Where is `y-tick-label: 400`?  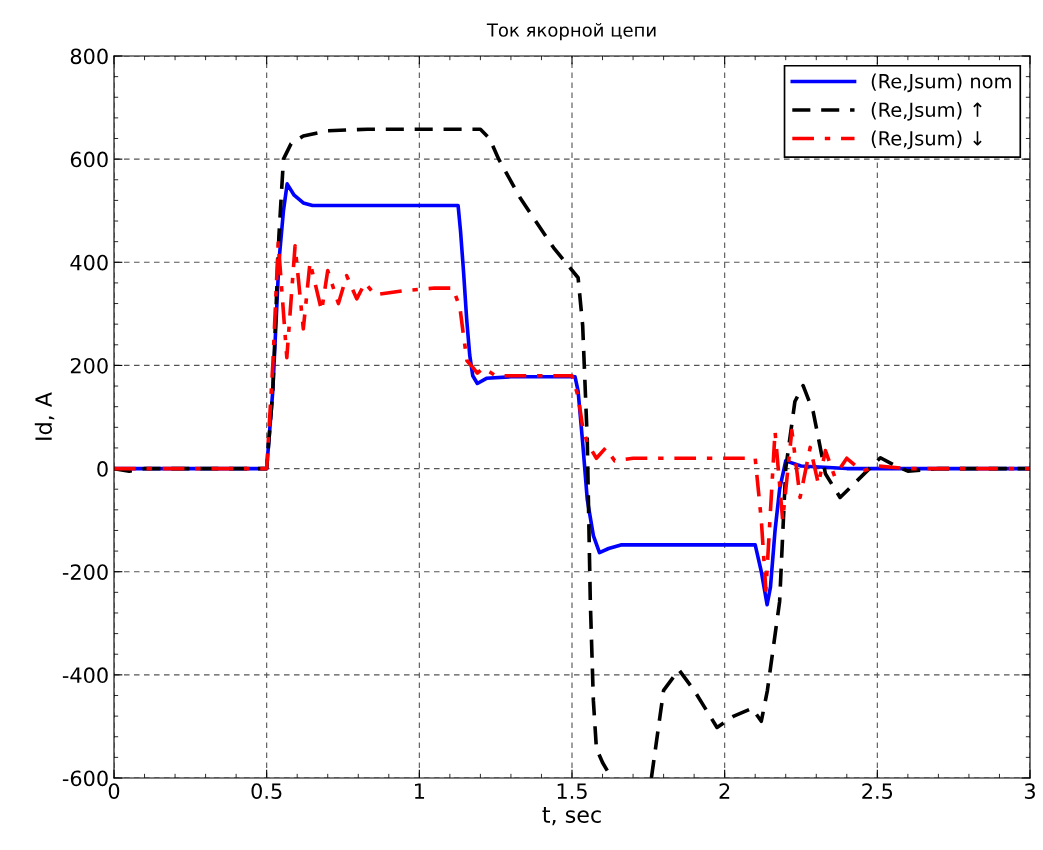
y-tick-label: 400 is located at coordinates (89, 262).